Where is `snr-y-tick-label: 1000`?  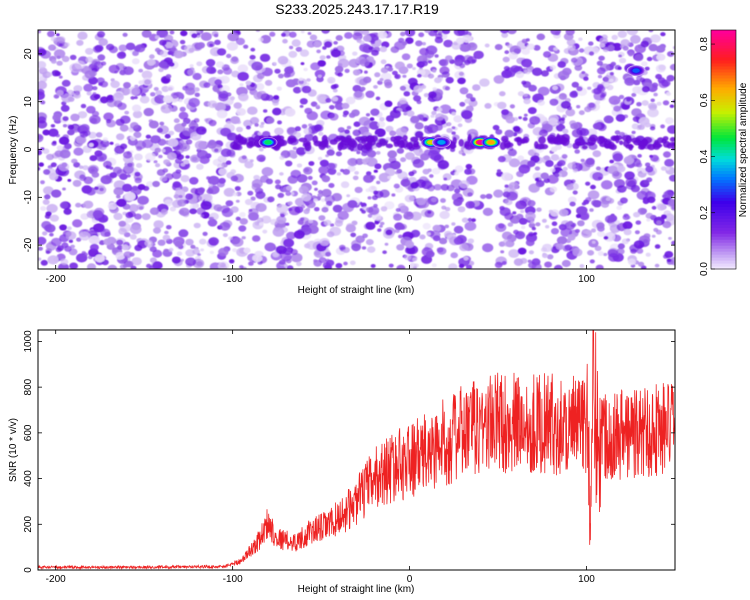
snr-y-tick-label: 1000 is located at coordinates (28, 341).